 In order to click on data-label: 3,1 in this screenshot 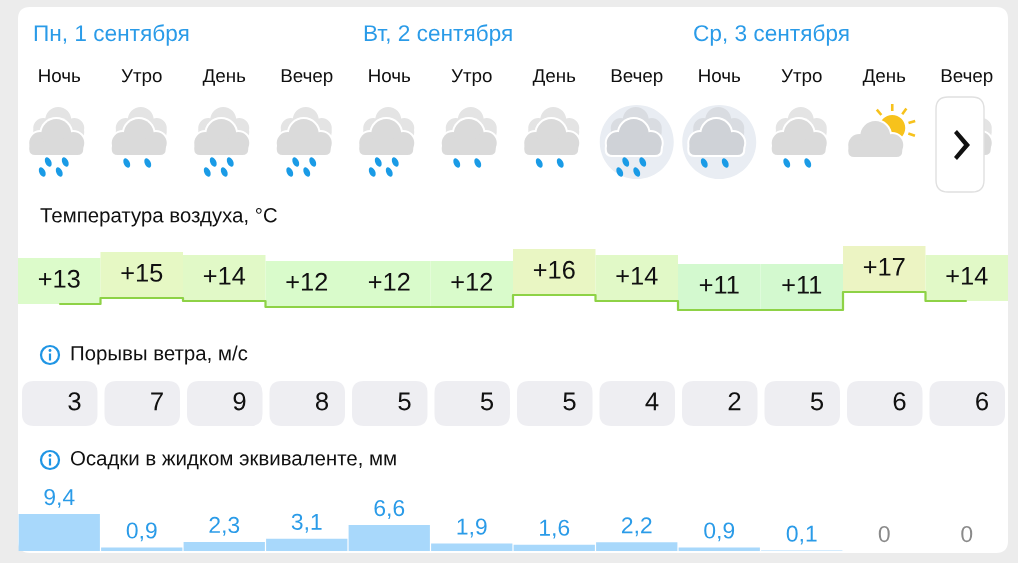, I will do `click(306, 523)`.